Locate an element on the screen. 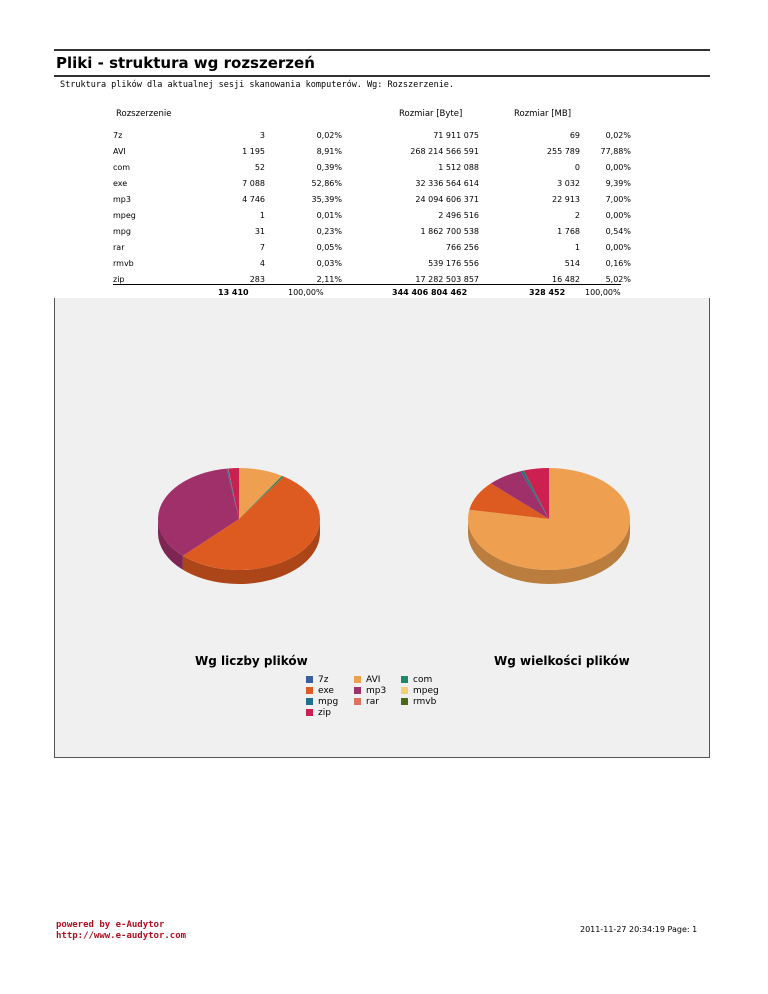  cell-bytes: 539 176 556 is located at coordinates (453, 263).